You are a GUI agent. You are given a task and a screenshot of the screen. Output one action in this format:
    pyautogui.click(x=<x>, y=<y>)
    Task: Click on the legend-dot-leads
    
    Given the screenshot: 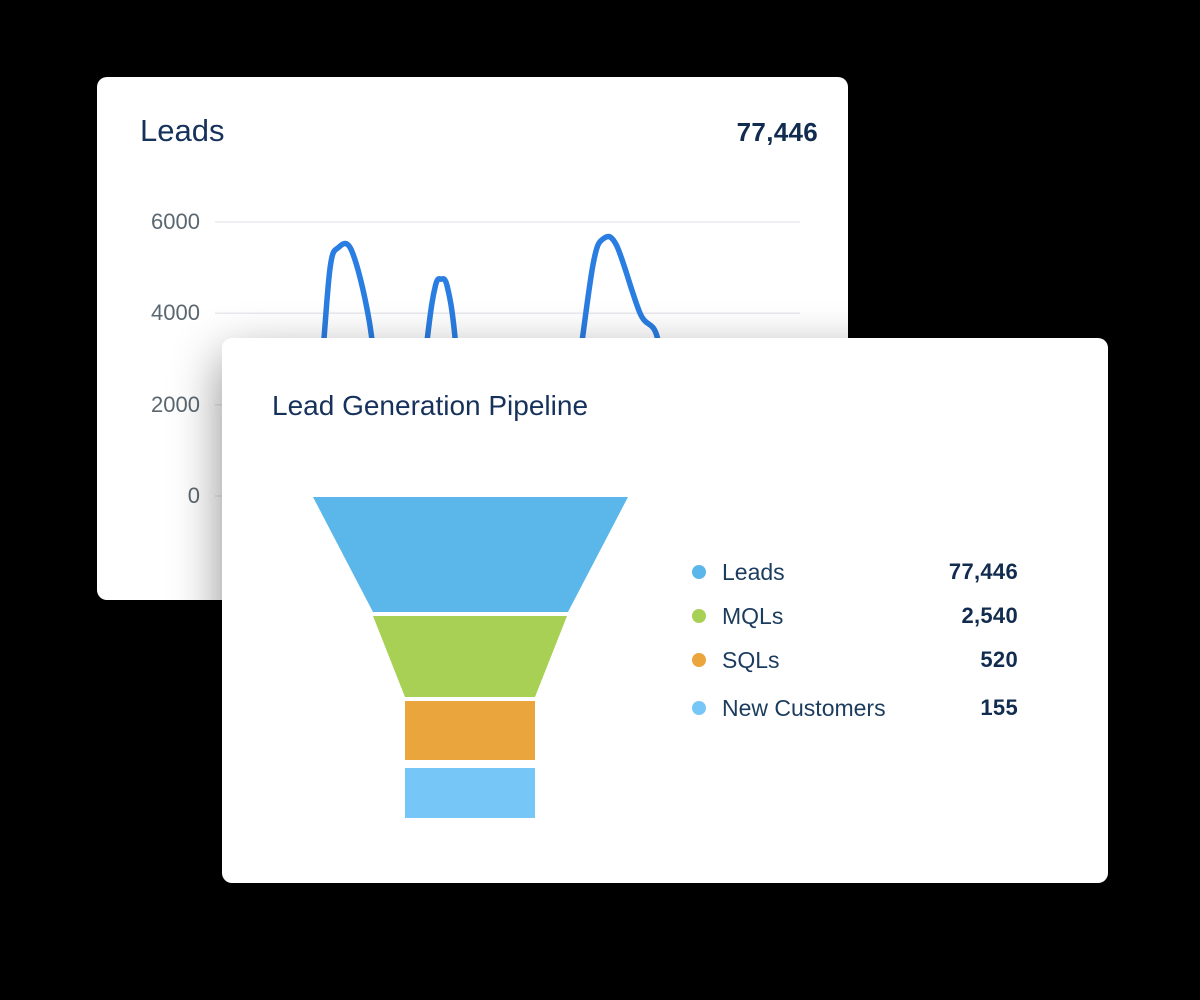 What is the action you would take?
    pyautogui.click(x=699, y=572)
    